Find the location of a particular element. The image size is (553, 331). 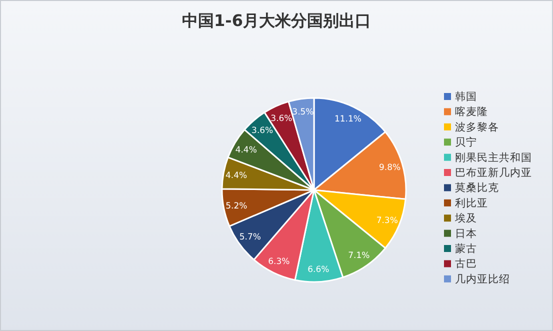

data-label: 9.8% is located at coordinates (389, 168).